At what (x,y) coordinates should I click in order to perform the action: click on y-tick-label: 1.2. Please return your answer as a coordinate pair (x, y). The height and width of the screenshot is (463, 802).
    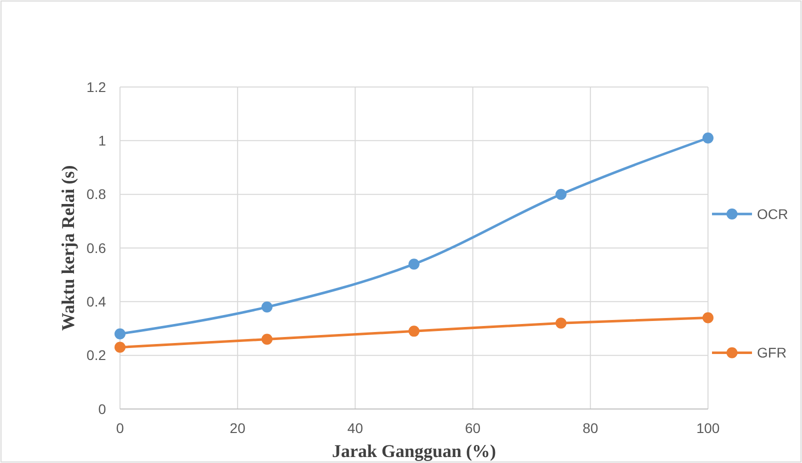
    Looking at the image, I should click on (96, 86).